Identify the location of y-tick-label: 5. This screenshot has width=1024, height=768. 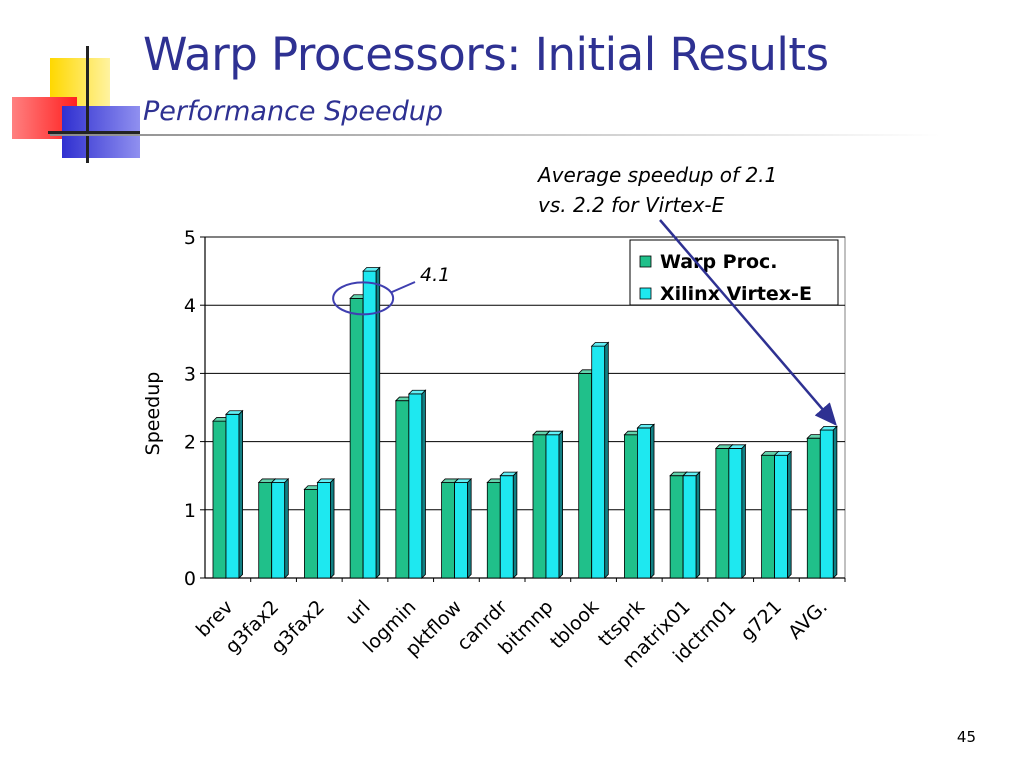
(190, 238).